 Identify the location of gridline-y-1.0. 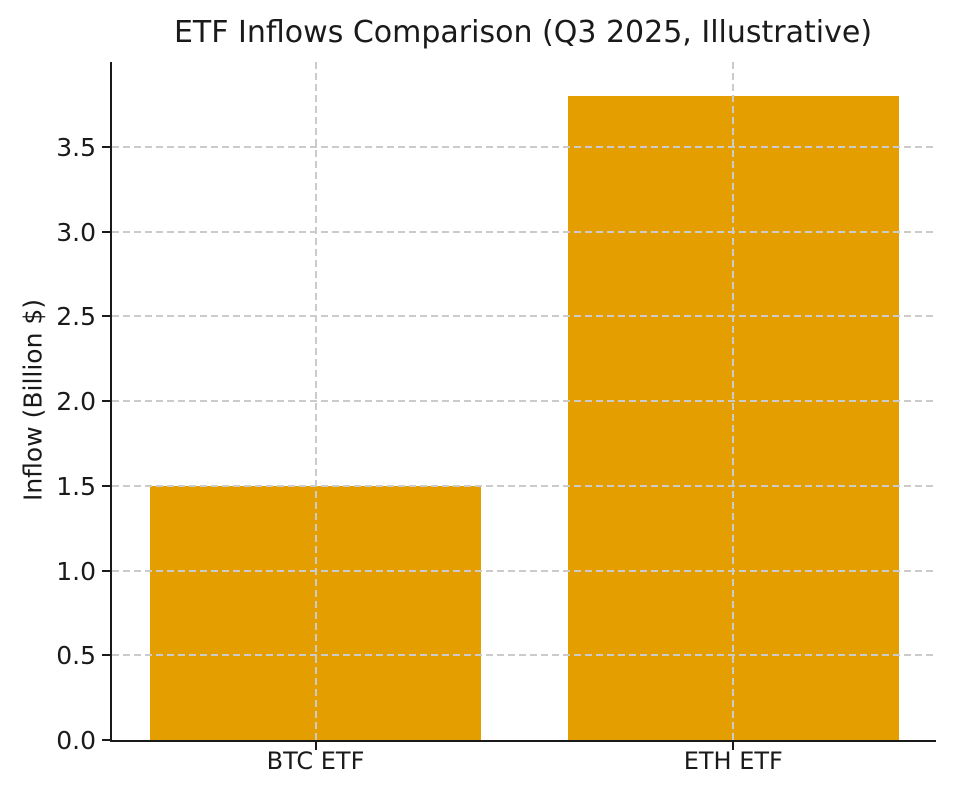
(524, 570).